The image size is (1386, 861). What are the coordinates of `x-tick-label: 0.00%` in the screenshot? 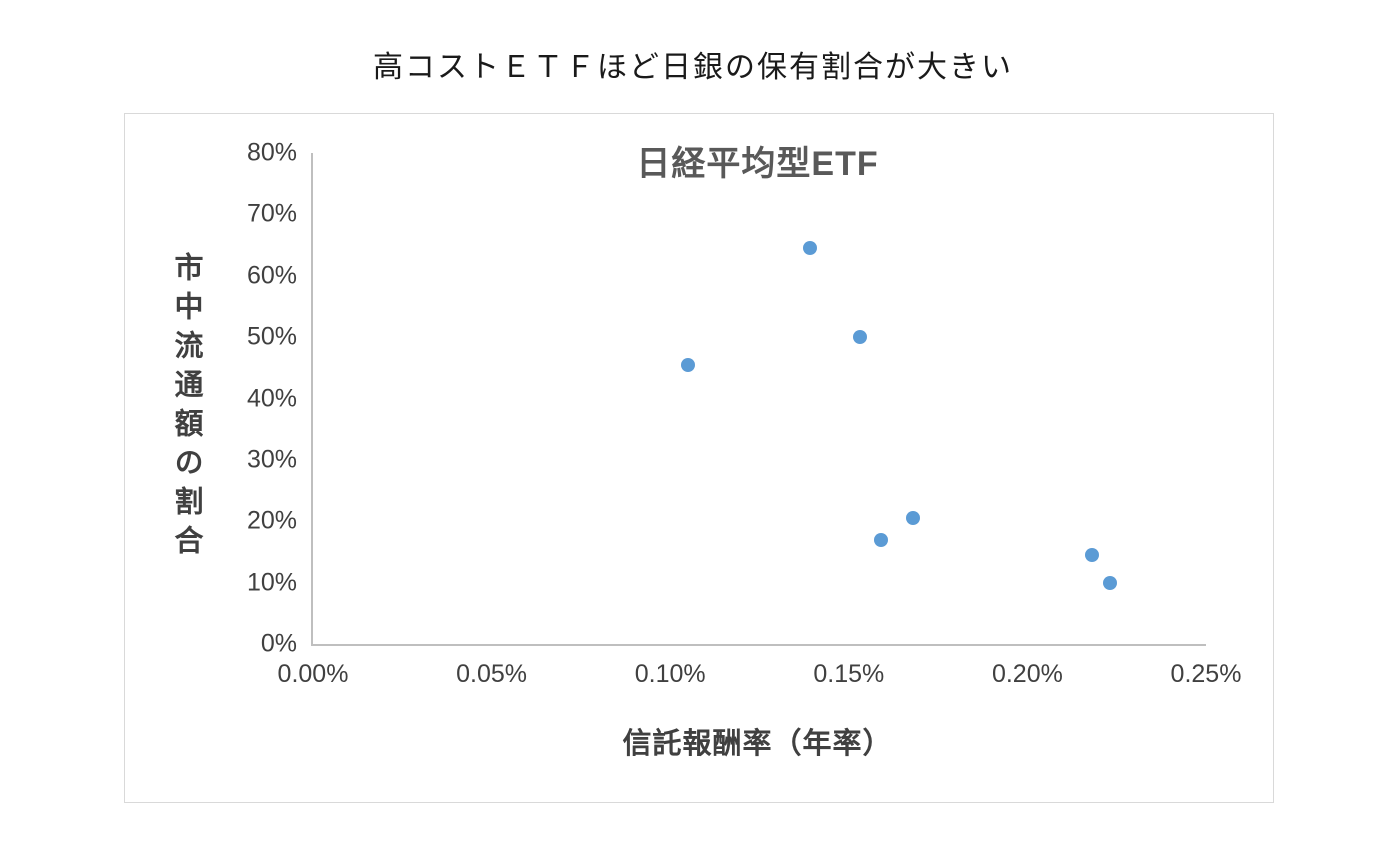 It's located at (313, 674).